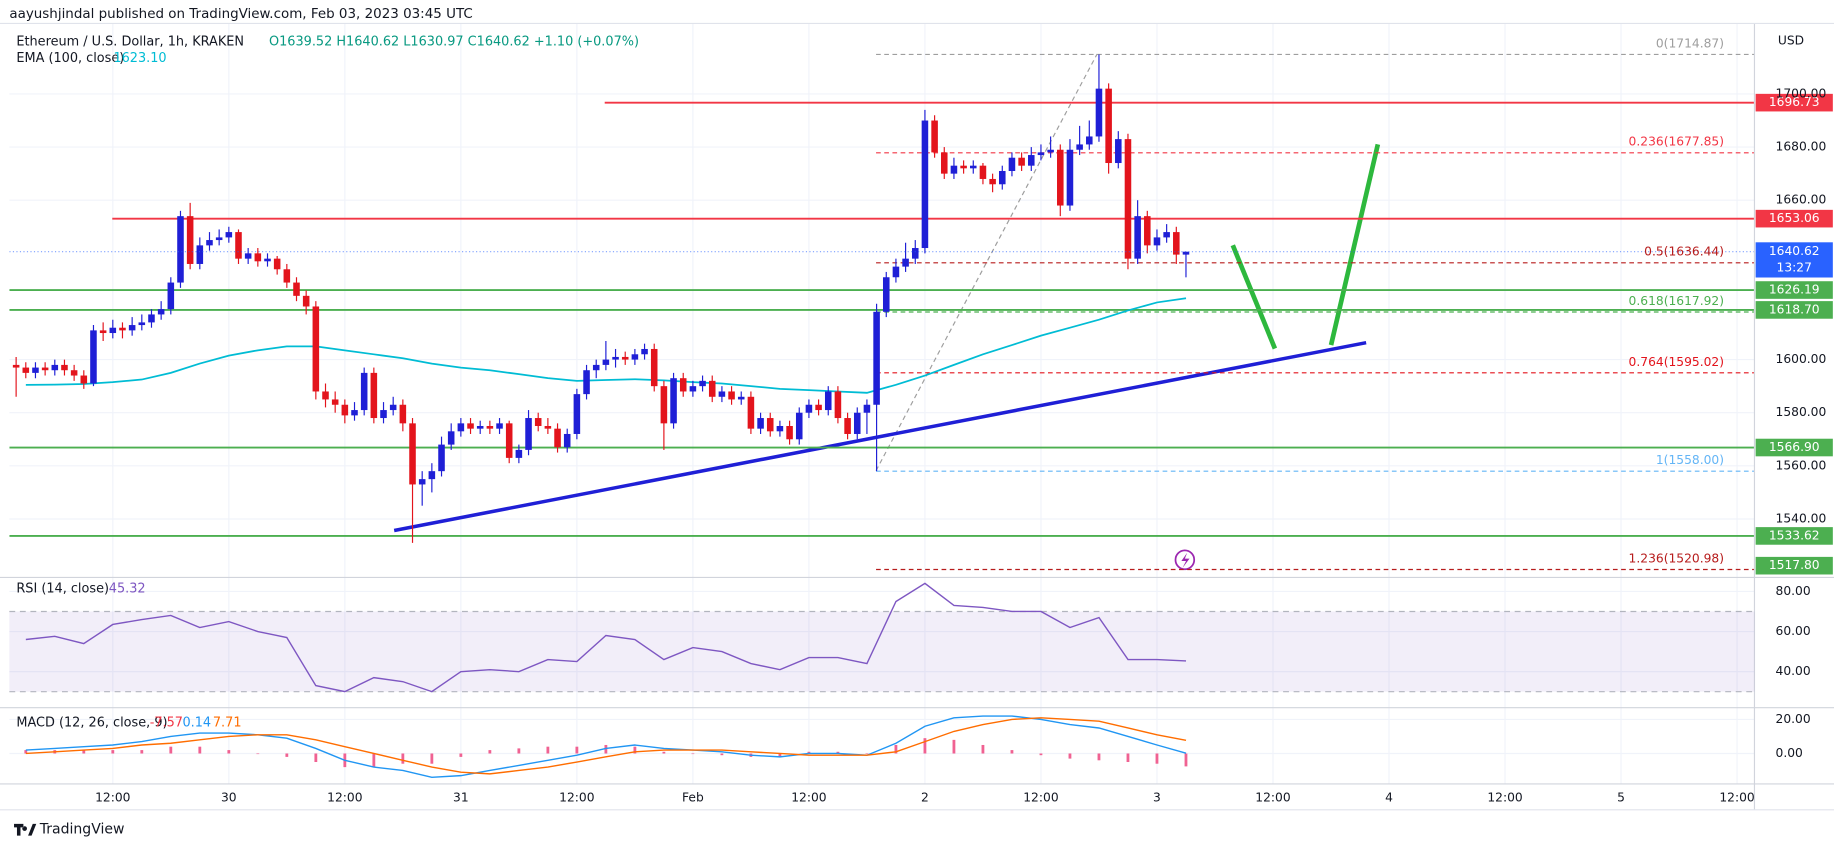 This screenshot has width=1834, height=845. What do you see at coordinates (461, 798) in the screenshot?
I see `x-tick-label: 31` at bounding box center [461, 798].